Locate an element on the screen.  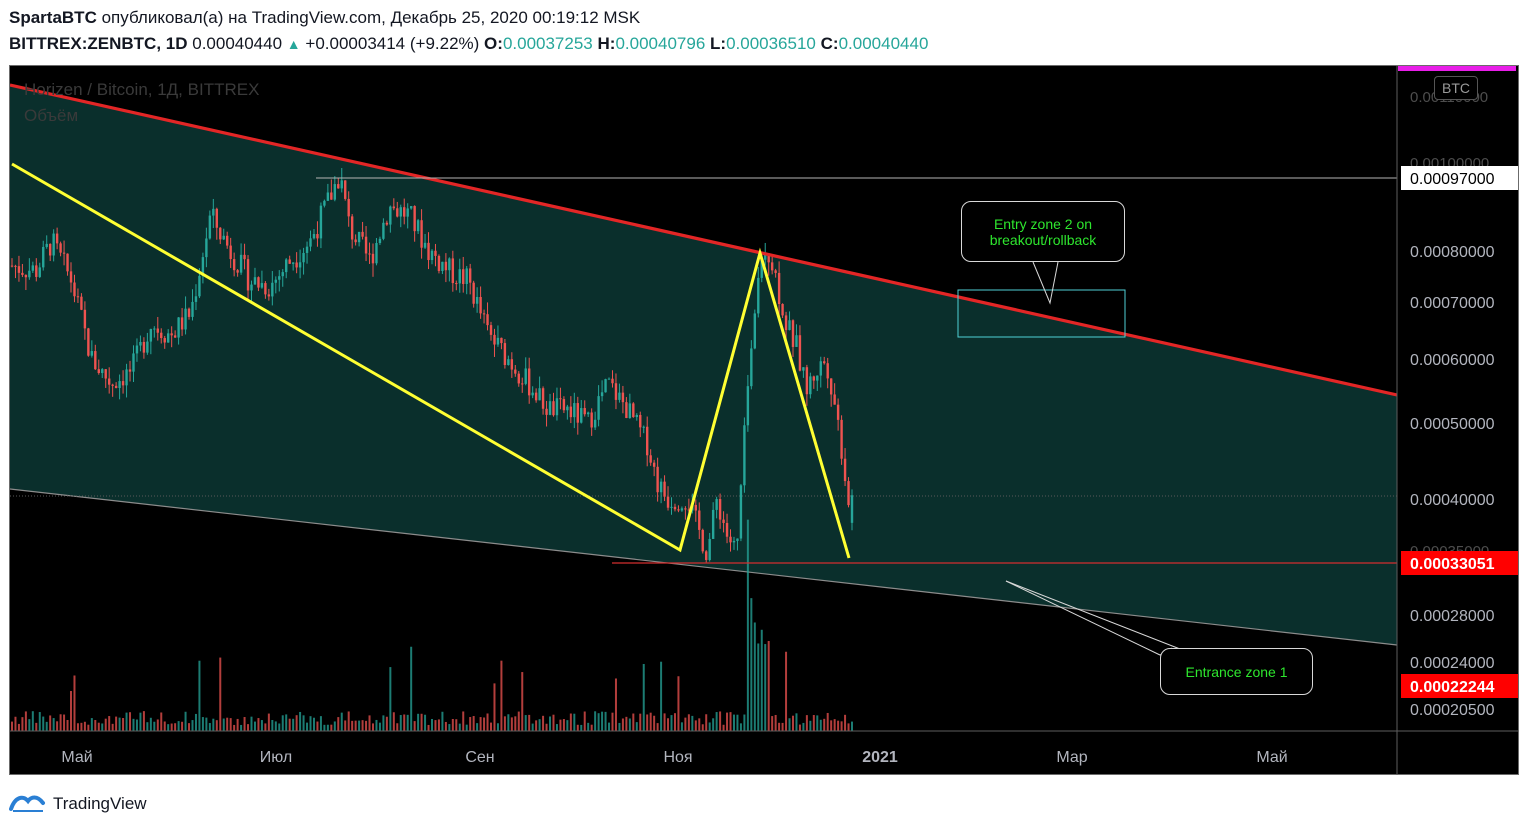
open-label: O: is located at coordinates (493, 43).